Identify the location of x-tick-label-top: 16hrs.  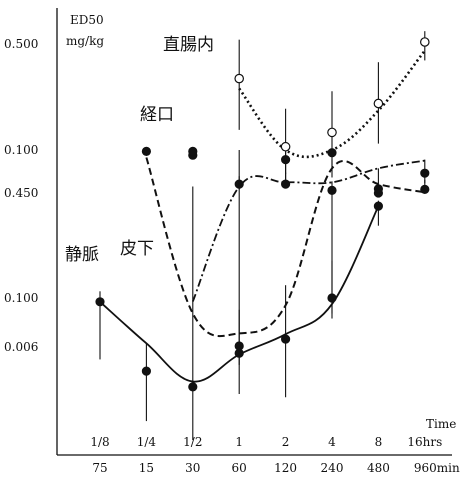
(424, 442).